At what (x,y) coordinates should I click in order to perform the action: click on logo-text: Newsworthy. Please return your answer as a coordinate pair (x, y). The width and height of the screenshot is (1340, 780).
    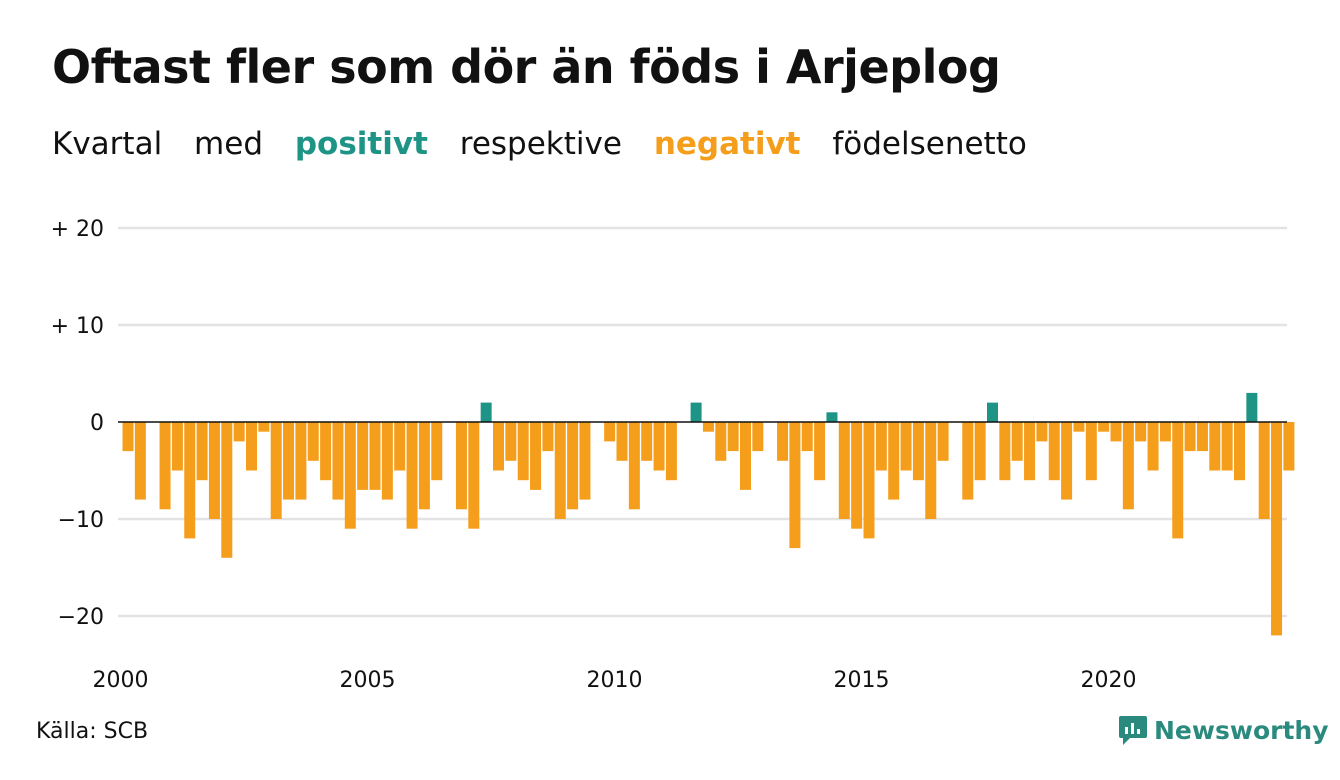
    Looking at the image, I should click on (1241, 730).